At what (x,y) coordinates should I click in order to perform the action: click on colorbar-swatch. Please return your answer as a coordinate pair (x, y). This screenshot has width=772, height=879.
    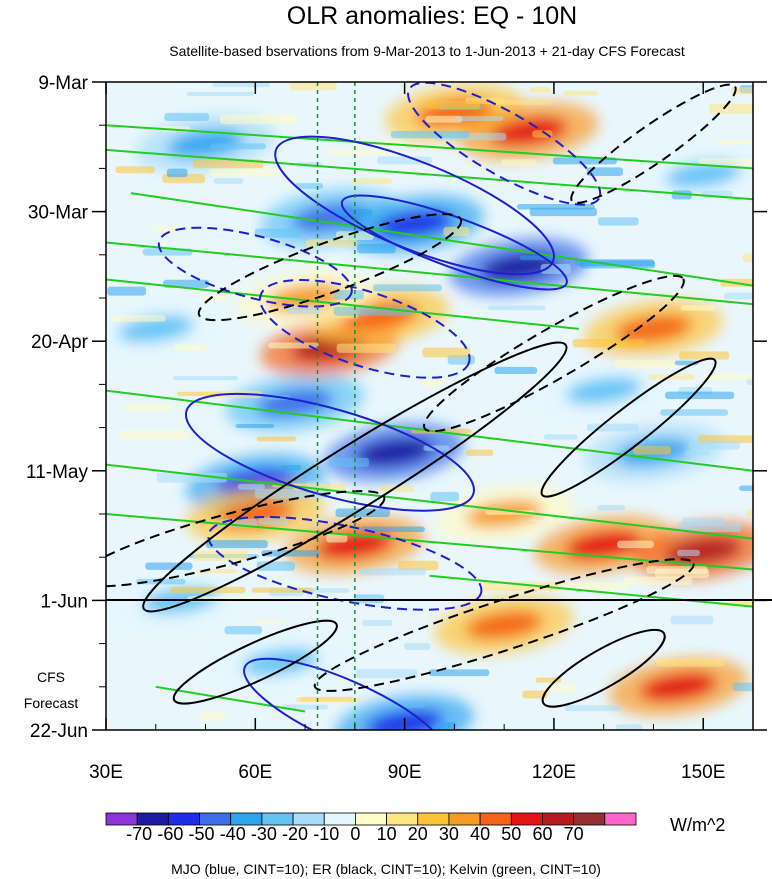
    Looking at the image, I should click on (620, 819).